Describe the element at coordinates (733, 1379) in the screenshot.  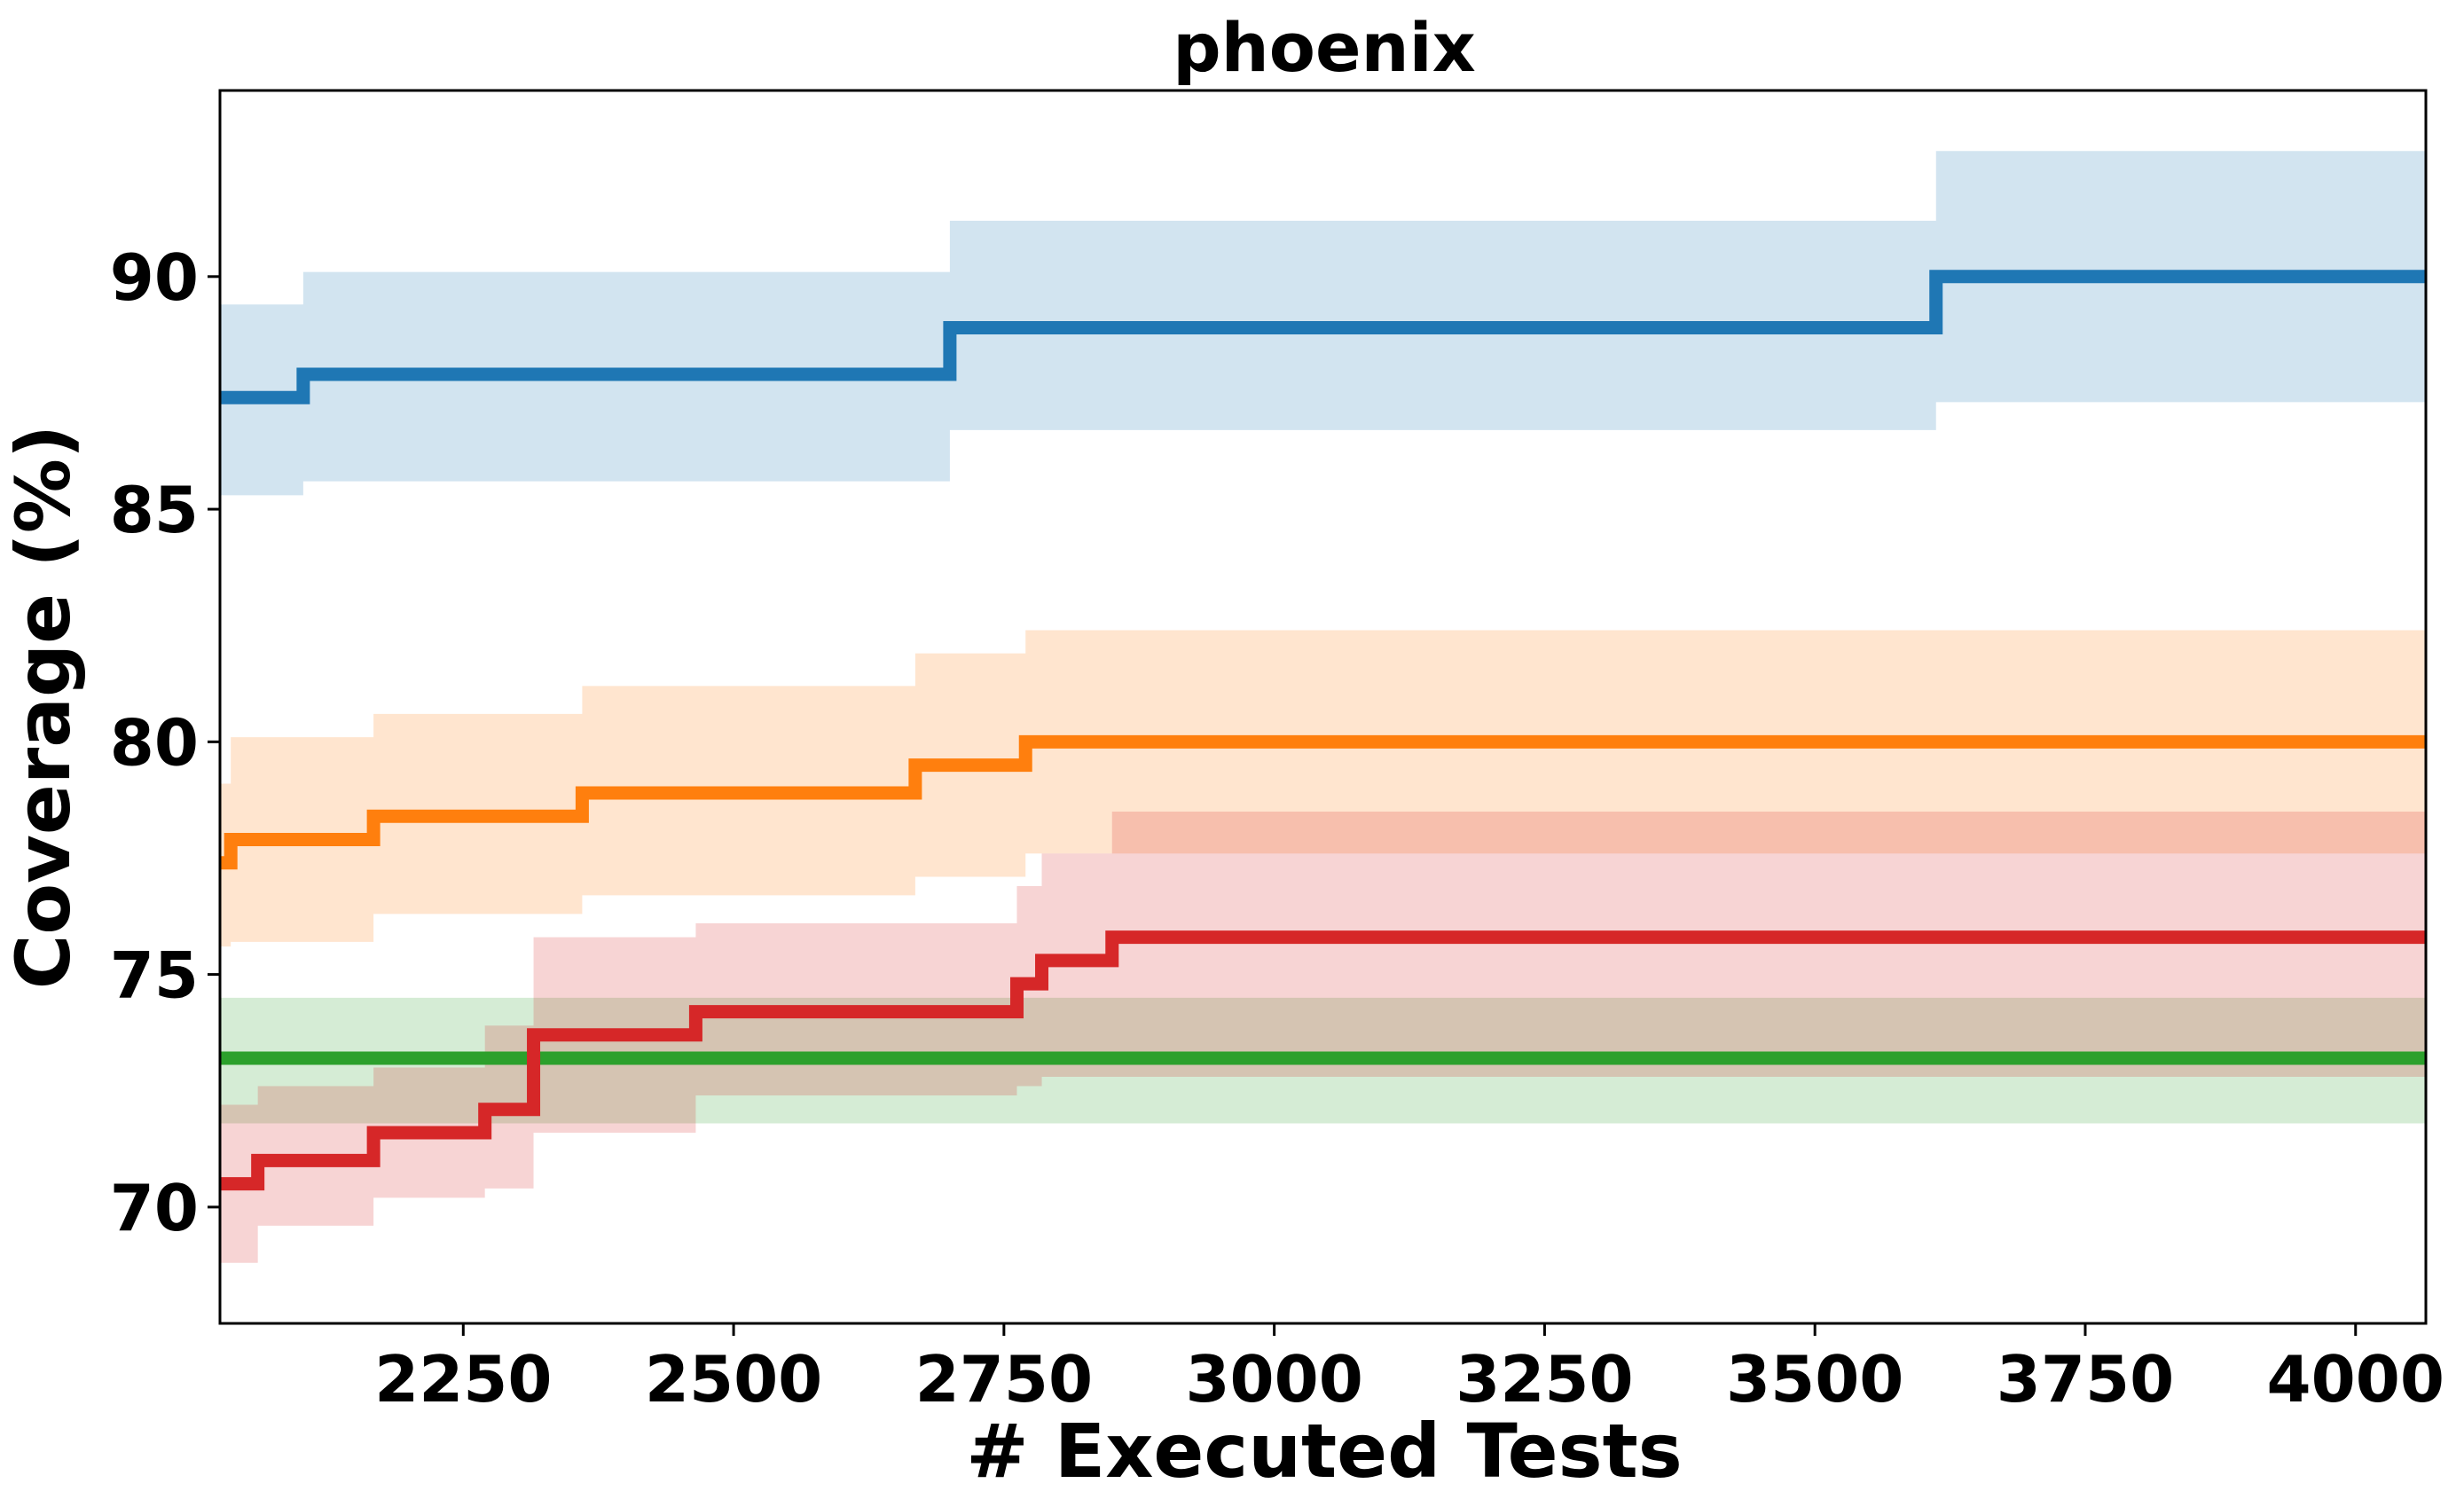
I see `x-tick-label: 2500` at that location.